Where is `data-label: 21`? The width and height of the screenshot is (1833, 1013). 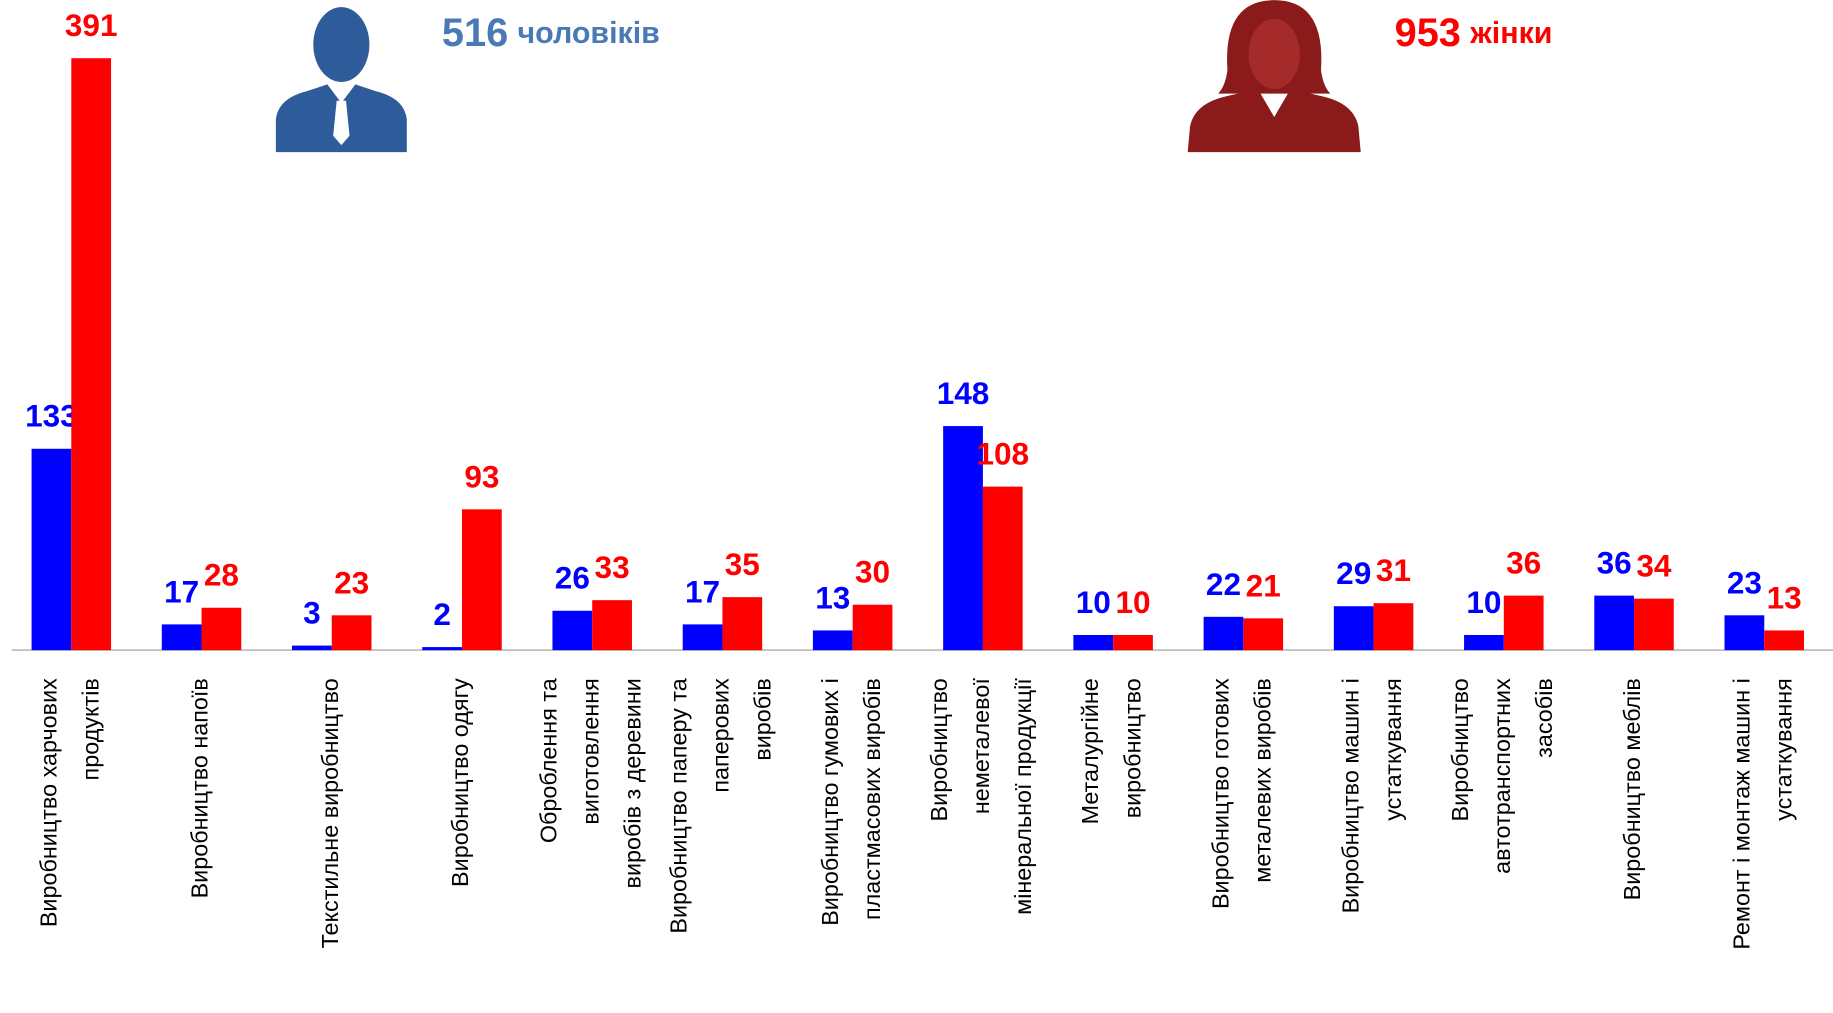 data-label: 21 is located at coordinates (1263, 585).